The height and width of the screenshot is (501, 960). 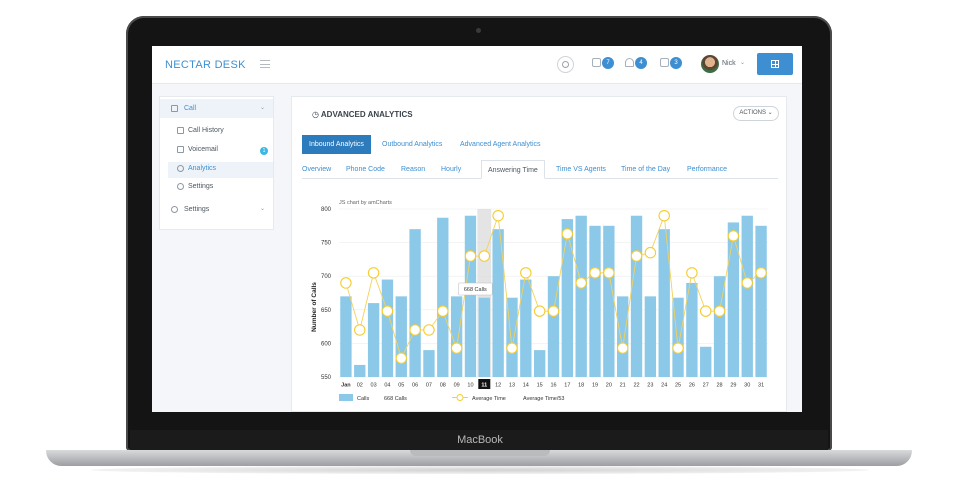 I want to click on app-logo: NECTAR DESK, so click(x=205, y=65).